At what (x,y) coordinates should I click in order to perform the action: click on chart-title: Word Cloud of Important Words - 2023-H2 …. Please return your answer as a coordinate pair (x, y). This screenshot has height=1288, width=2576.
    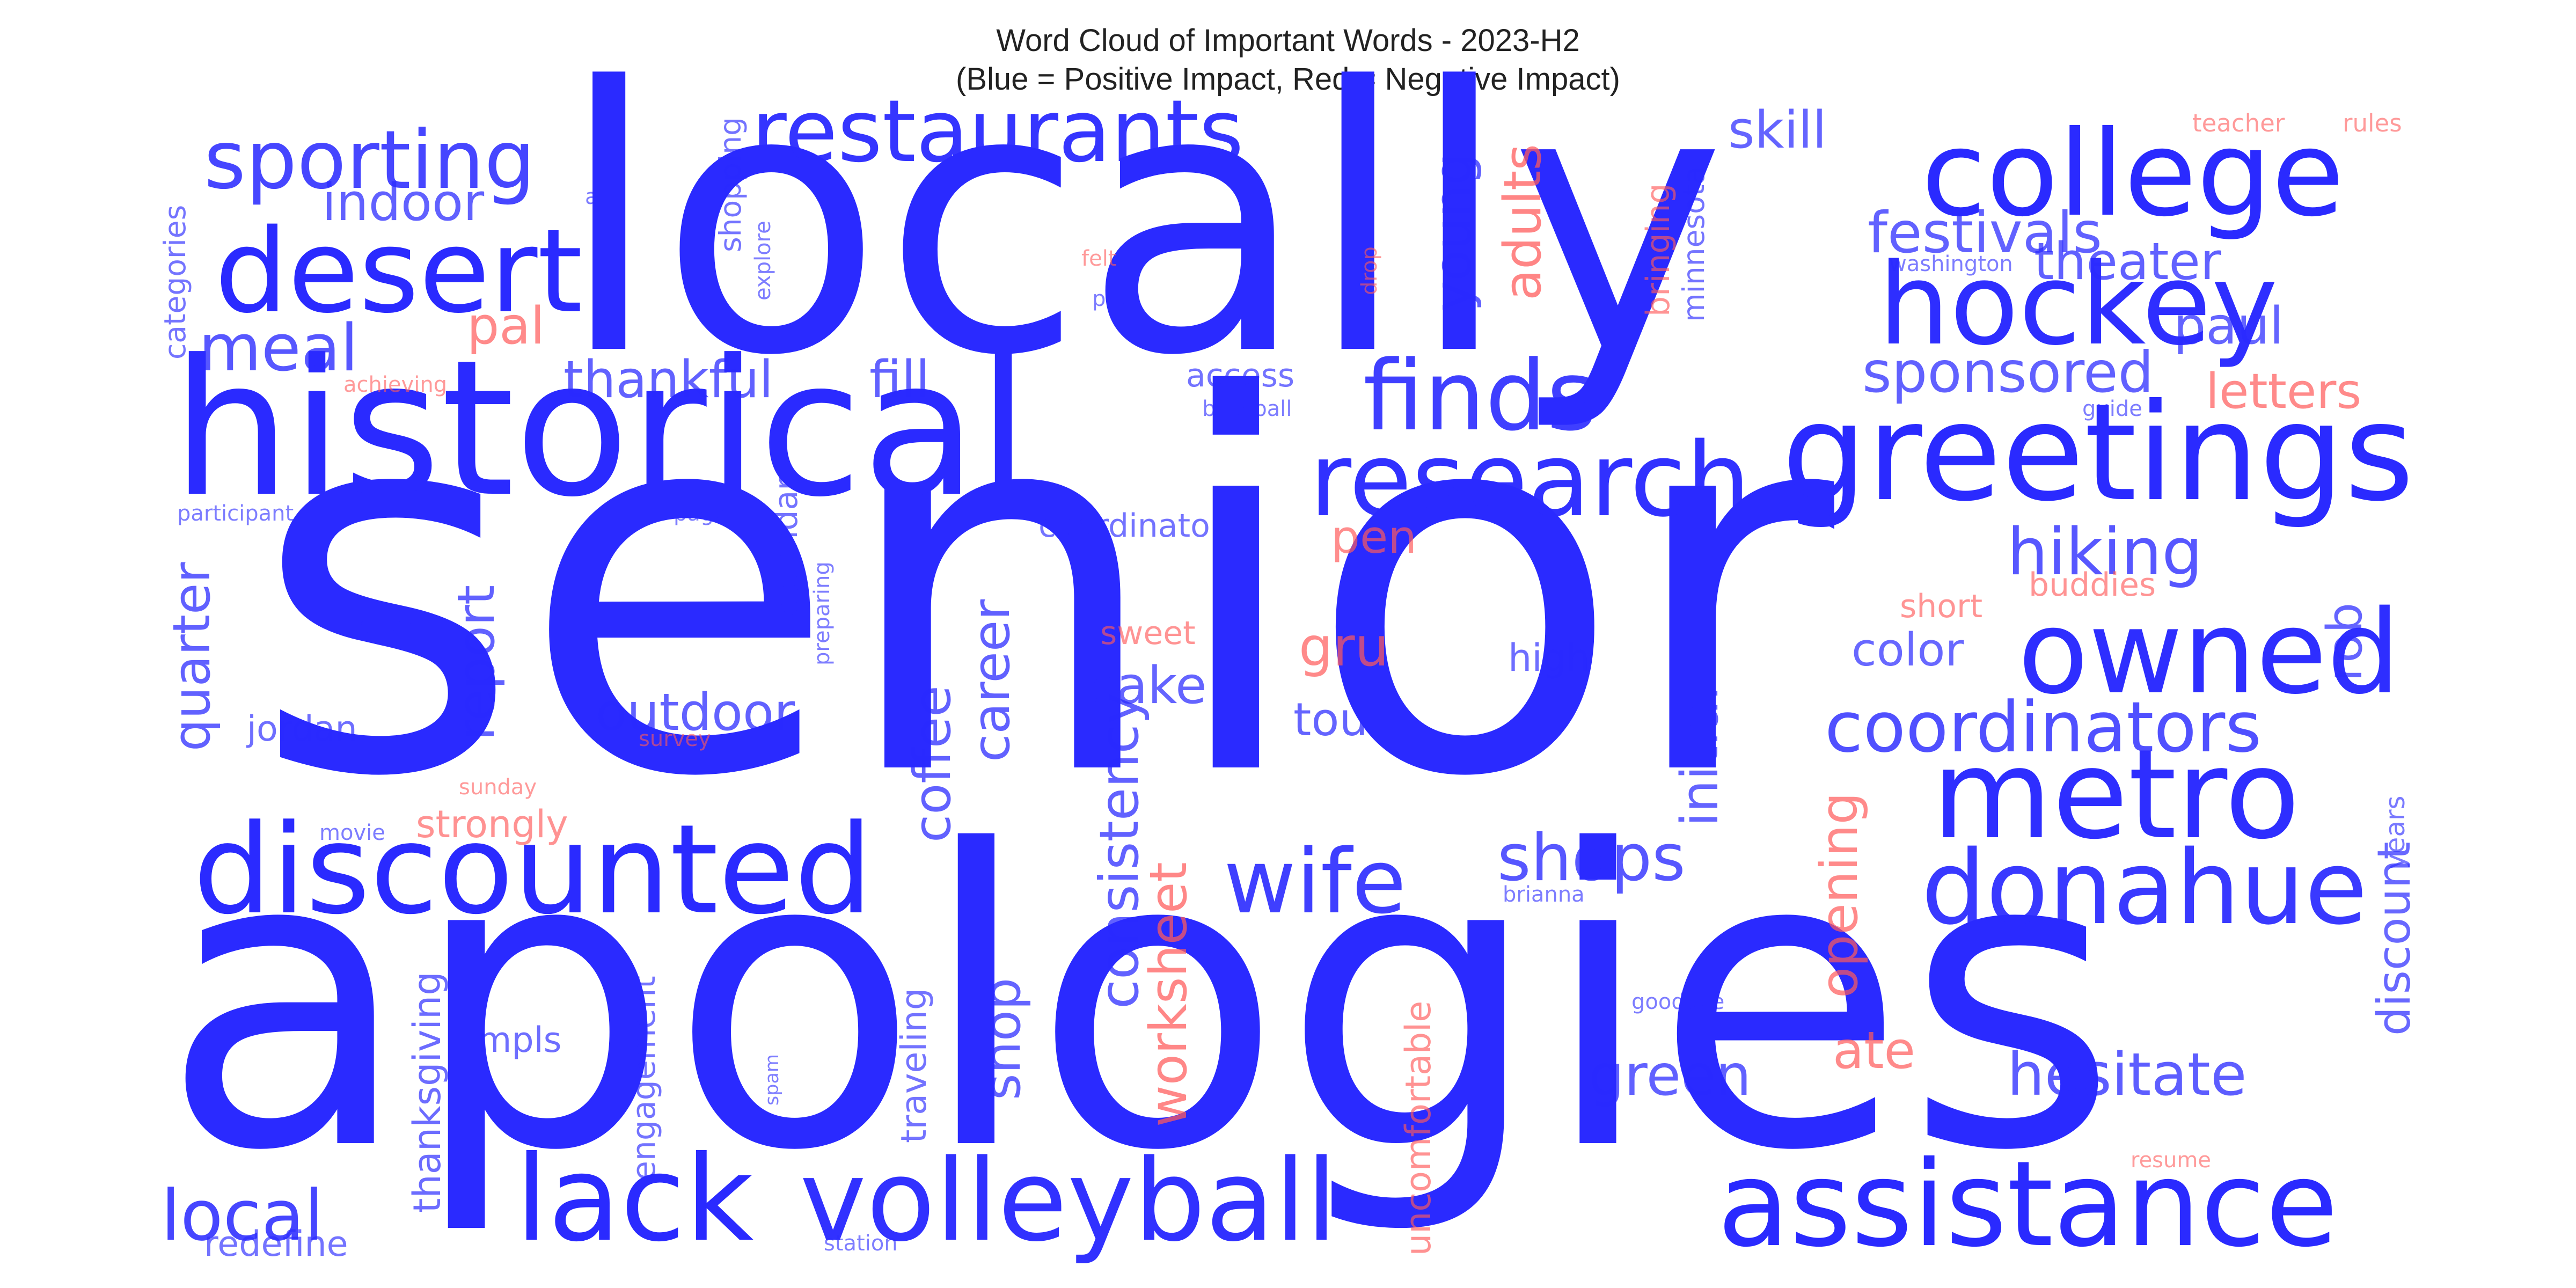
    Looking at the image, I should click on (1288, 60).